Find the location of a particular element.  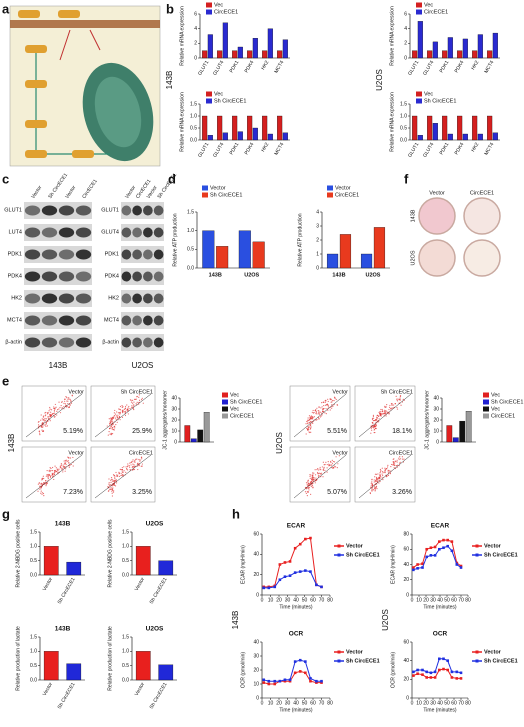

x-tick-label: GLUT1 is located at coordinates (203, 149).